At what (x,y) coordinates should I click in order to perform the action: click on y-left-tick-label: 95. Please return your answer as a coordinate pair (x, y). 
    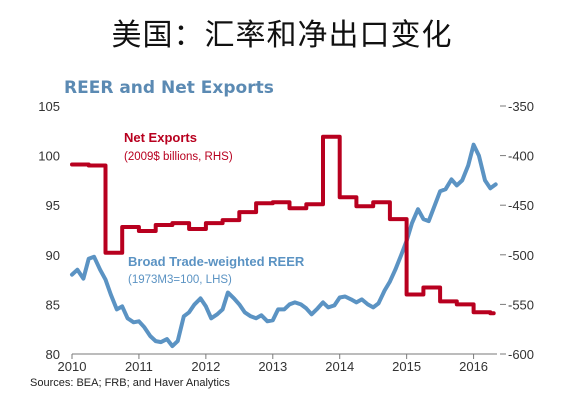
    Looking at the image, I should click on (53, 205).